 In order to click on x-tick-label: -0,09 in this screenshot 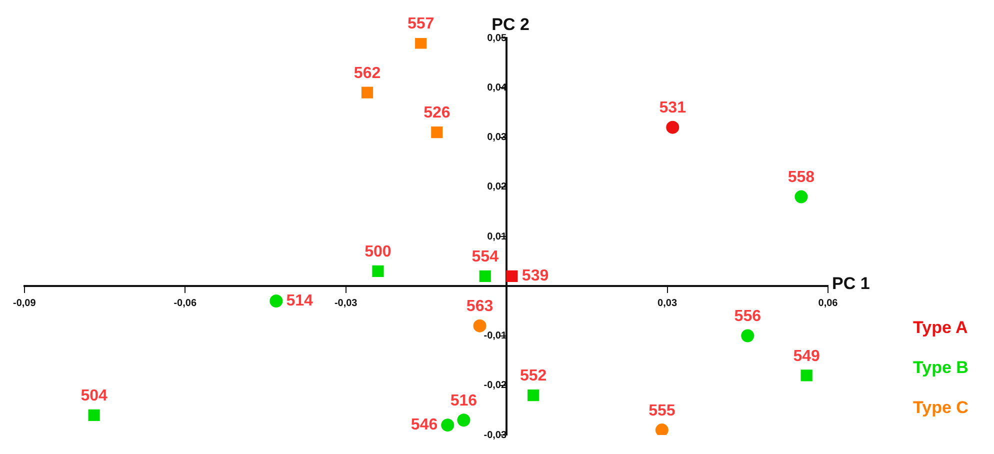, I will do `click(24, 303)`.